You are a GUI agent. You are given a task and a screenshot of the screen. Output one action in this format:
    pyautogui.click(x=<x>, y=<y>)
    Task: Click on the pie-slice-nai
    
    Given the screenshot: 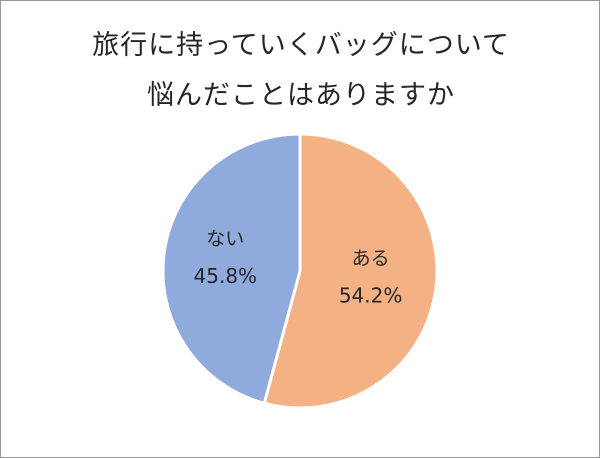 What is the action you would take?
    pyautogui.click(x=231, y=268)
    